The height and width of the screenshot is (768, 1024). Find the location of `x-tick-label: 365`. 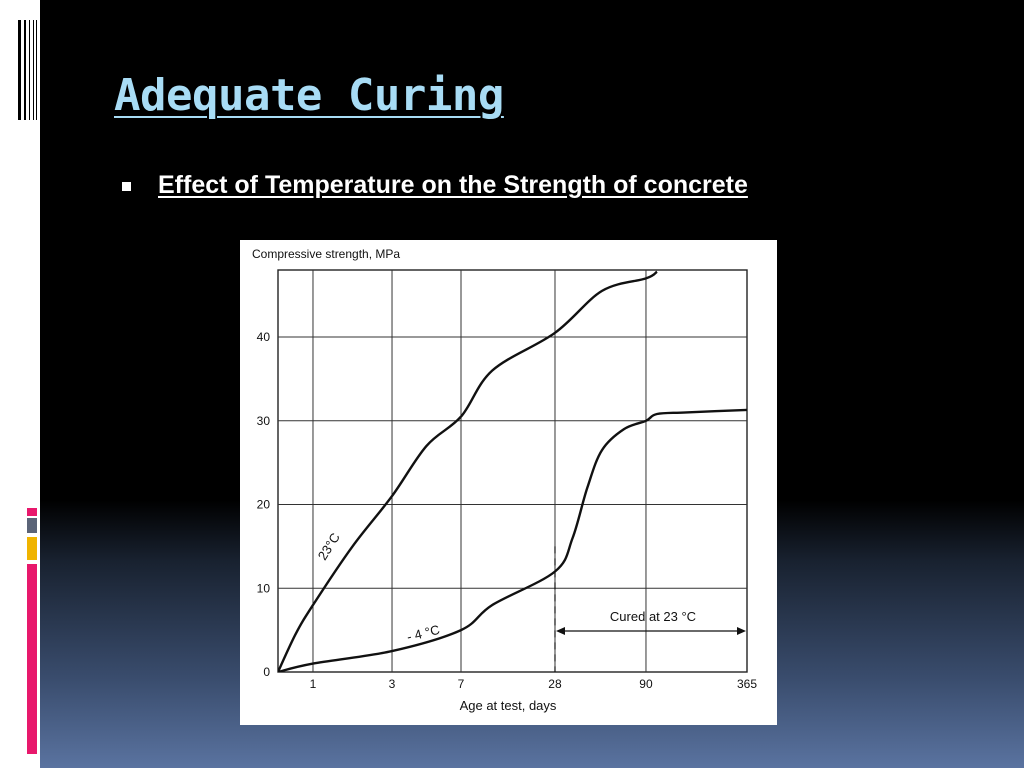

x-tick-label: 365 is located at coordinates (747, 684).